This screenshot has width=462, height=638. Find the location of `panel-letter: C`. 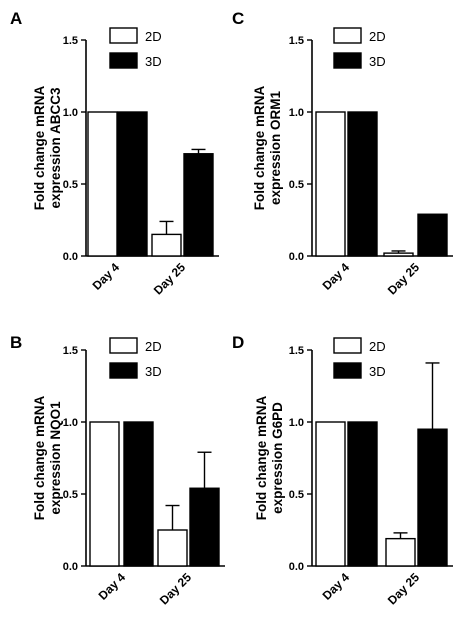

panel-letter: C is located at coordinates (238, 18).